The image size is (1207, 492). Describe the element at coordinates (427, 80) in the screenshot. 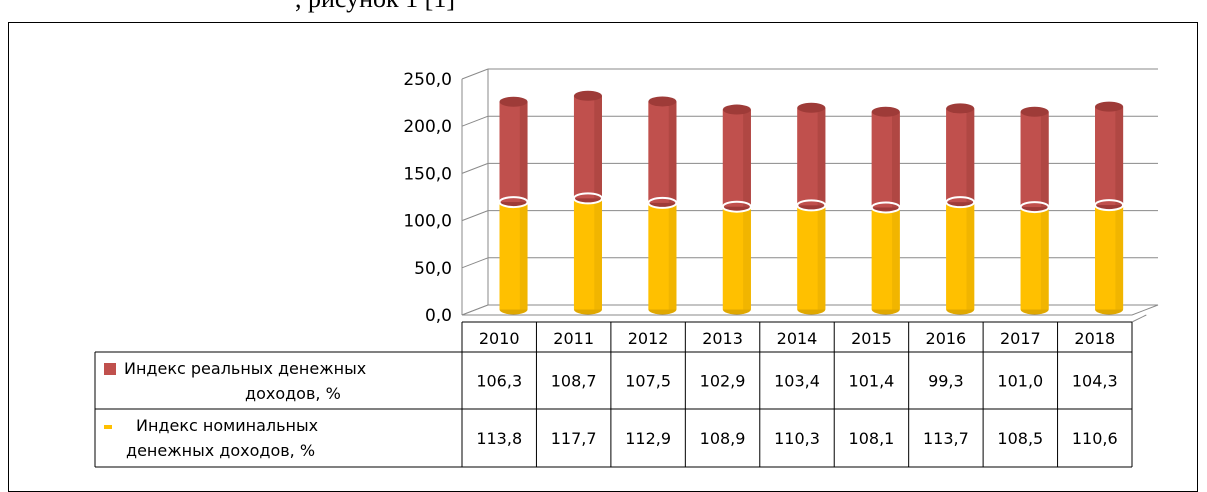

I see `y-tick-label: 250,0` at that location.